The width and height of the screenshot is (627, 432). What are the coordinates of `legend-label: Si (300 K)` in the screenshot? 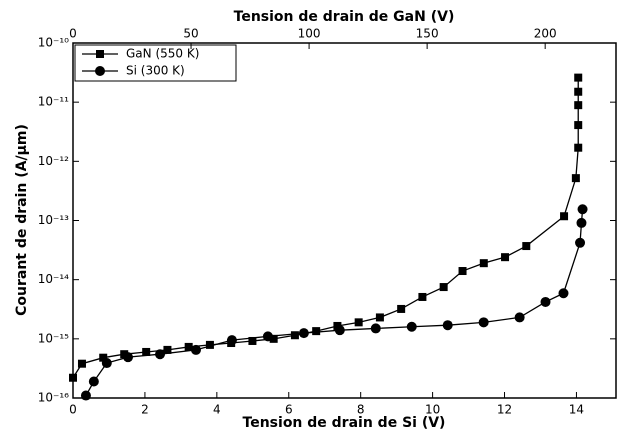 It's located at (155, 71).